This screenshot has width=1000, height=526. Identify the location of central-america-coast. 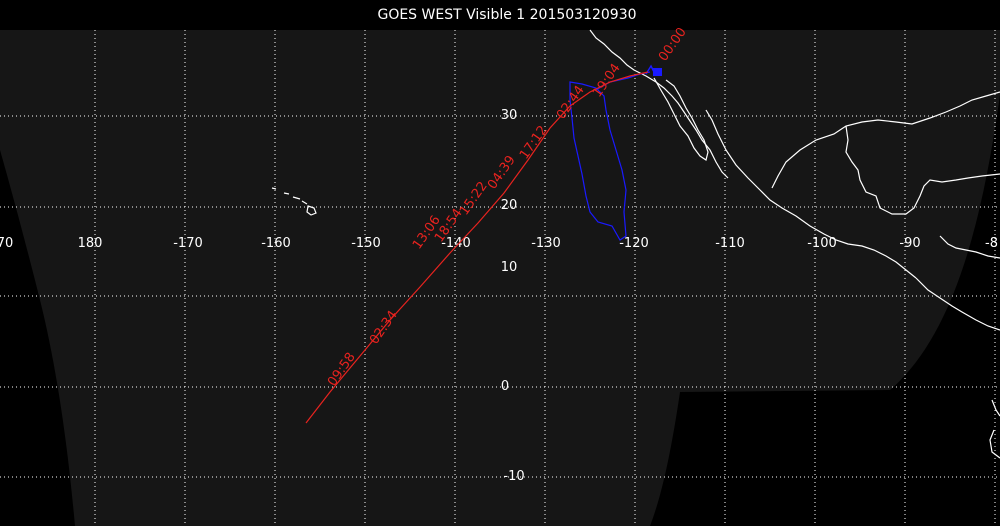
(957, 283).